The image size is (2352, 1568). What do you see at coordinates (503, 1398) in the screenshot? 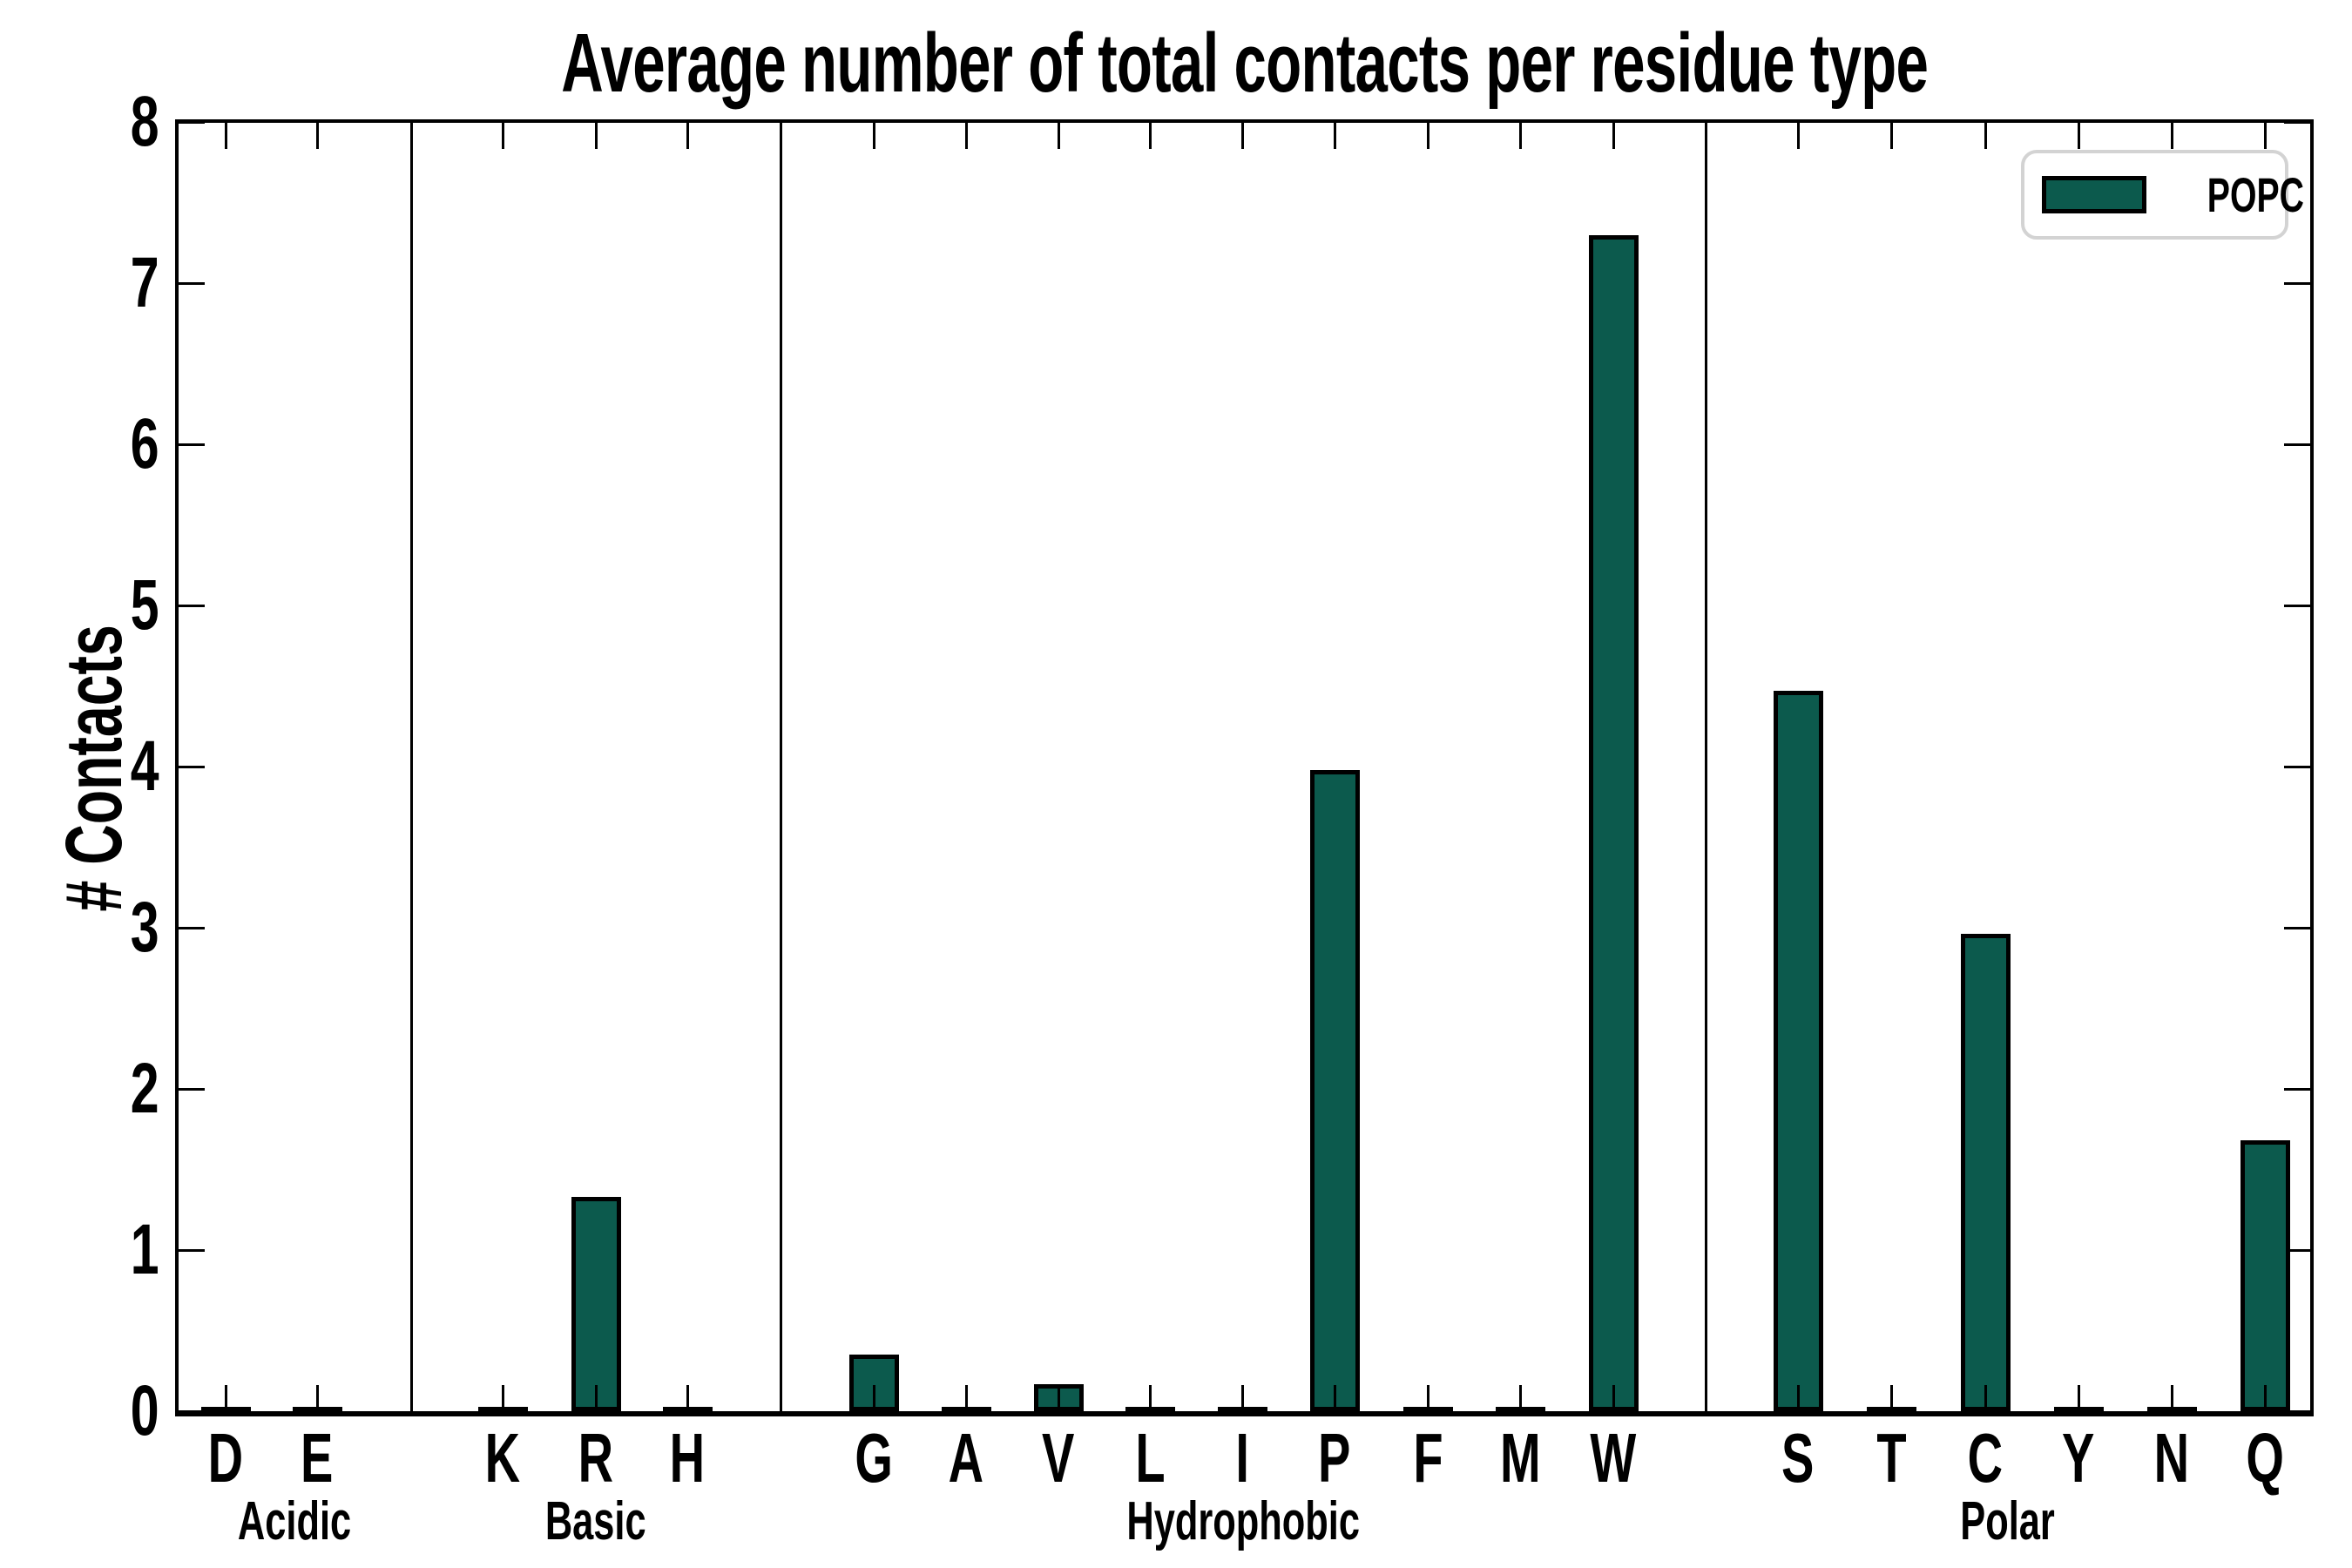
I see `x-tick-bottom-K` at bounding box center [503, 1398].